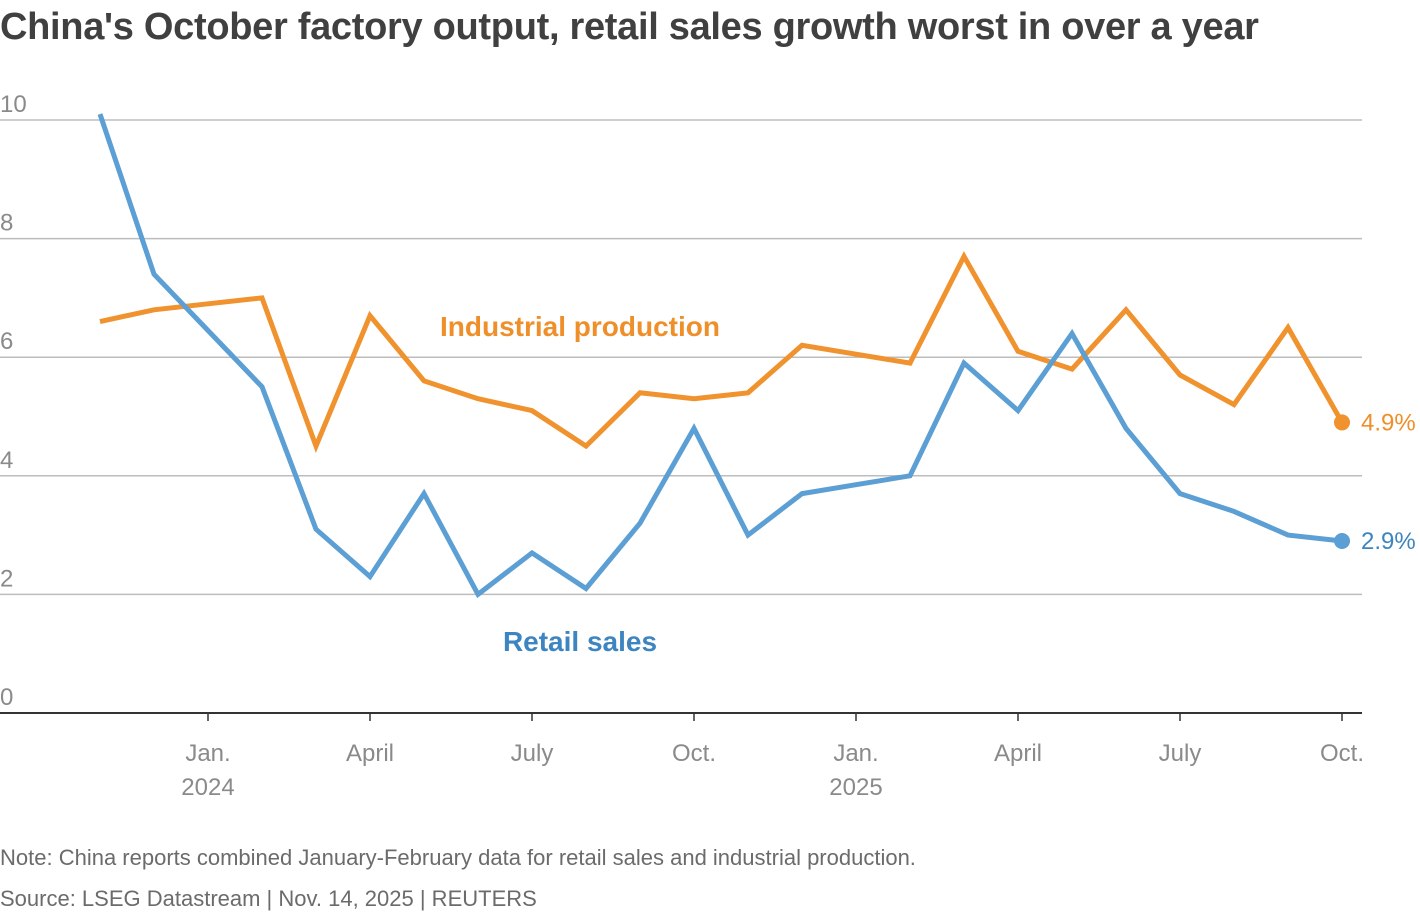 The width and height of the screenshot is (1420, 916). What do you see at coordinates (13, 104) in the screenshot?
I see `y-tick-label-10: 10` at bounding box center [13, 104].